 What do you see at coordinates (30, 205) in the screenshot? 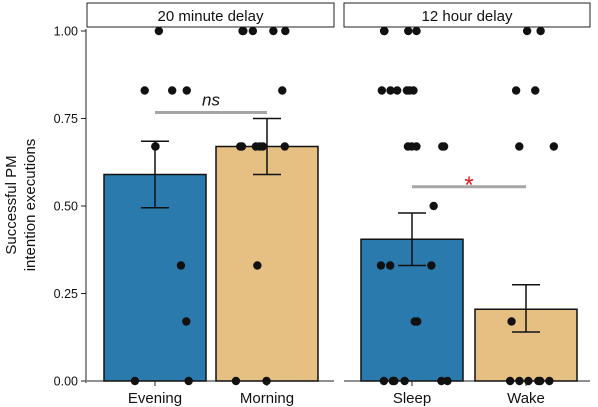
I see `y-axis-label-line-2: intention executions` at bounding box center [30, 205].